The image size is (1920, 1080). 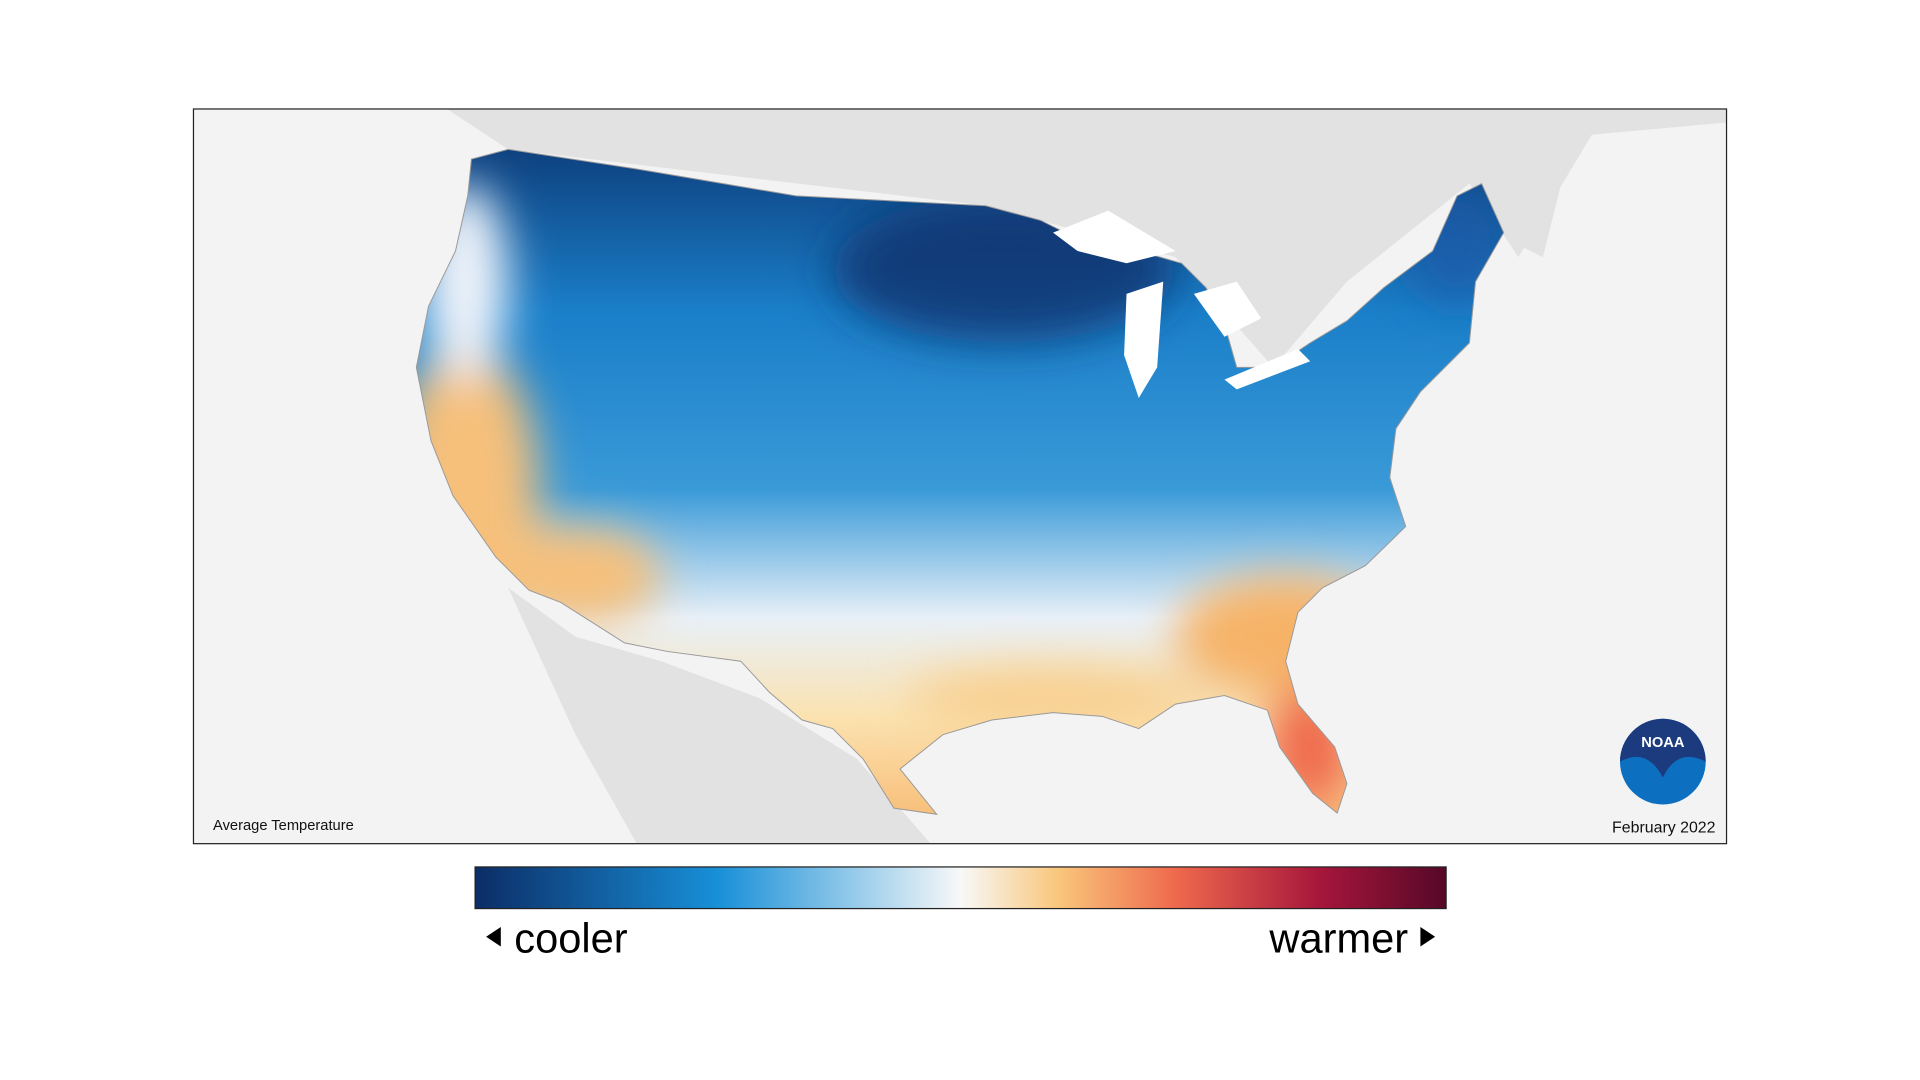 I want to click on lake-erie, so click(x=1267, y=369).